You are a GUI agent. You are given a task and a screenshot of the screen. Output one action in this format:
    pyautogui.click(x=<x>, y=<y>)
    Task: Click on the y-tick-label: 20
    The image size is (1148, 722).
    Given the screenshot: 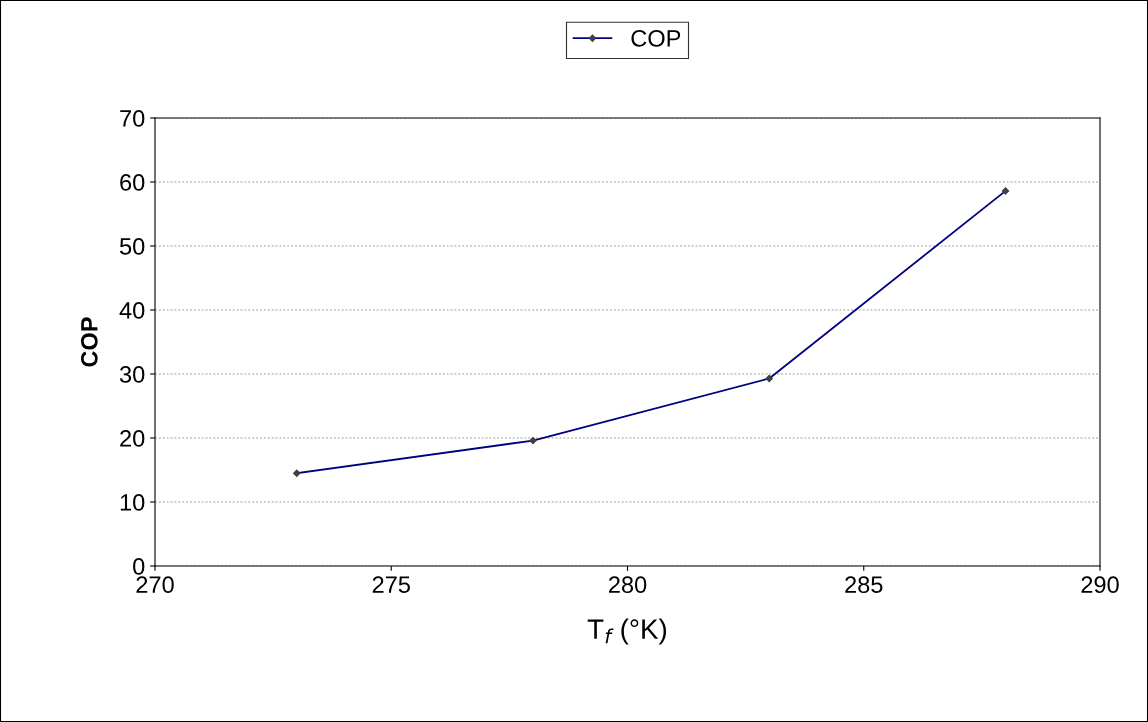 What is the action you would take?
    pyautogui.click(x=132, y=438)
    